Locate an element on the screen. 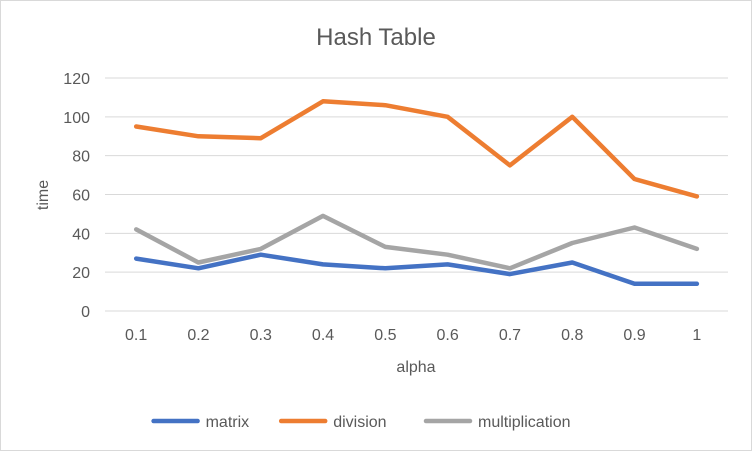  series-line-matrix is located at coordinates (416, 269).